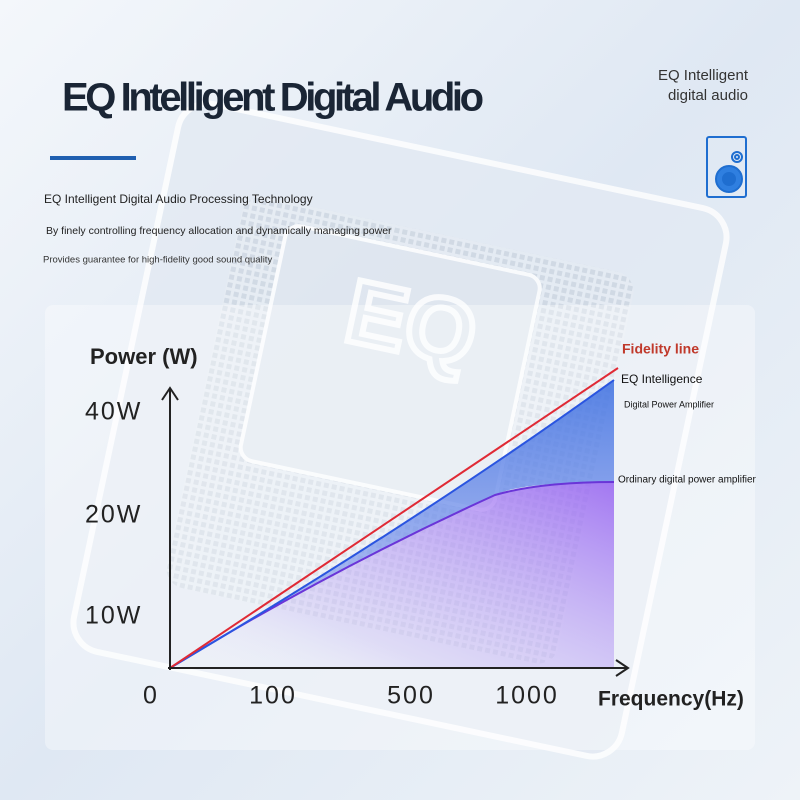 The height and width of the screenshot is (800, 800). I want to click on curve-label: EQ Intelligence, so click(662, 379).